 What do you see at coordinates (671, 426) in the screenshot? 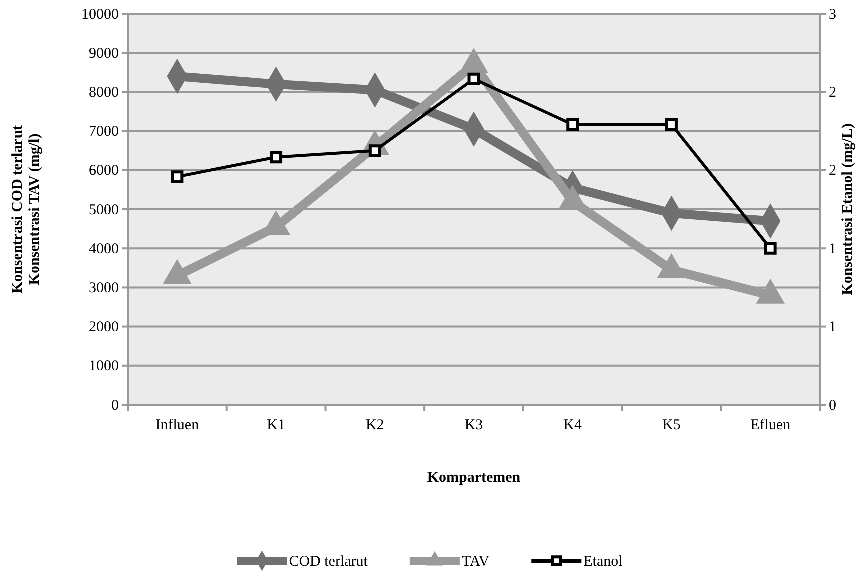
I see `x-tick-label: K5` at bounding box center [671, 426].